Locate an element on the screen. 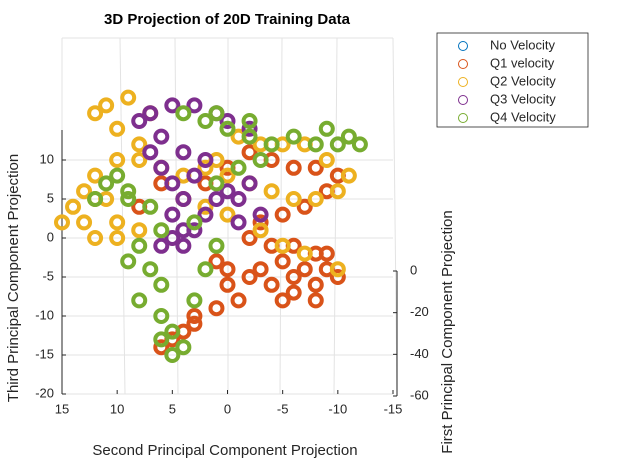  legend-box is located at coordinates (512, 80).